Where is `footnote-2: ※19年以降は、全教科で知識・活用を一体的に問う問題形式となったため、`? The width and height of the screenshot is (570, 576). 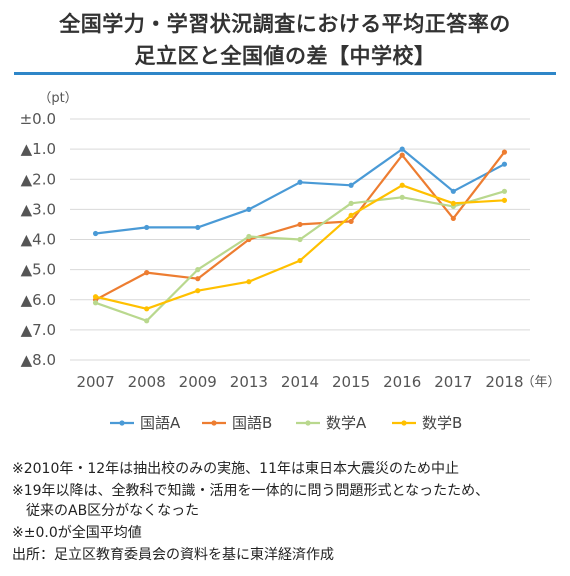 footnote-2: ※19年以降は、全教科で知識・活用を一体的に問う問題形式となったため、 is located at coordinates (251, 491).